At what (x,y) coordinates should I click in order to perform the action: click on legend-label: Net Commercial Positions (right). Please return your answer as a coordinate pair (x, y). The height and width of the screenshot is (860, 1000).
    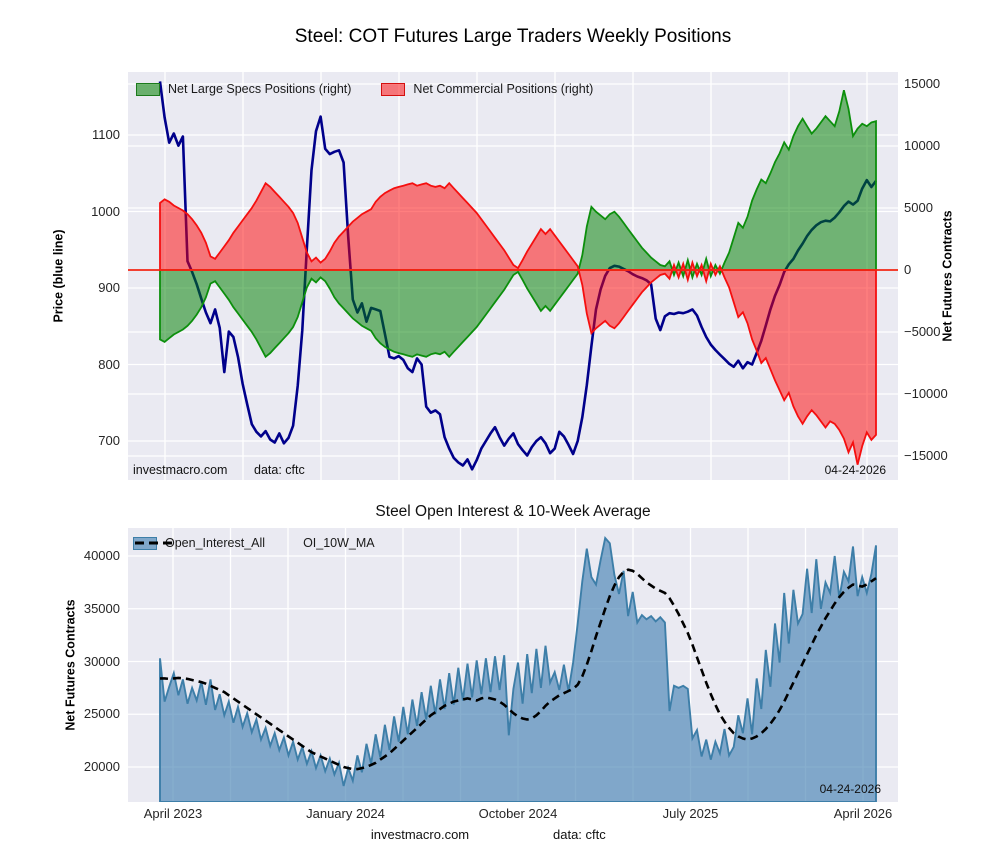
    Looking at the image, I should click on (503, 89).